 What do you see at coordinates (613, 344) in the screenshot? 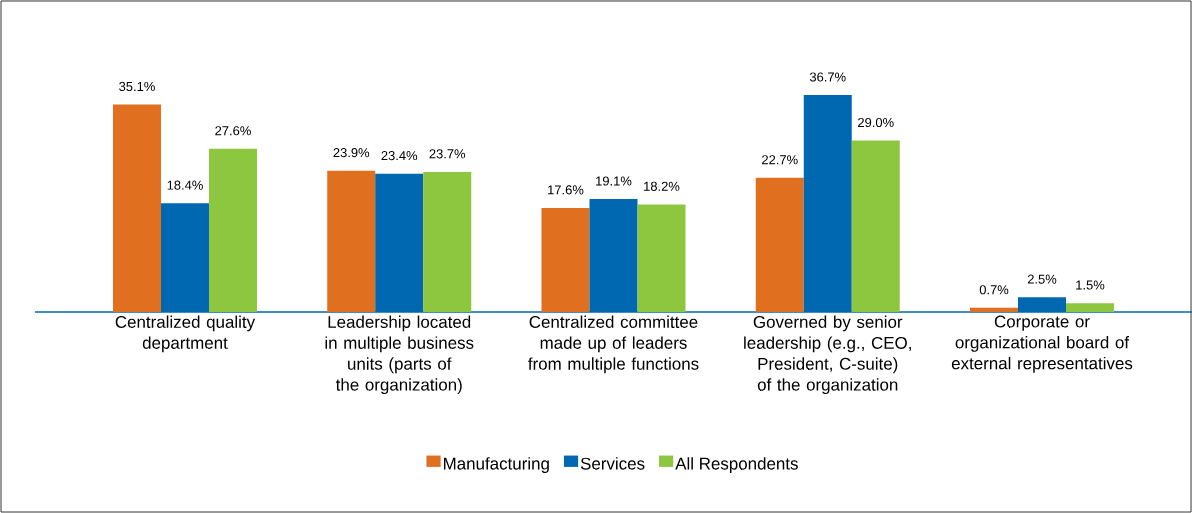
I see `x-tick-label: Centralized committee made up of leaders from multiple functions` at bounding box center [613, 344].